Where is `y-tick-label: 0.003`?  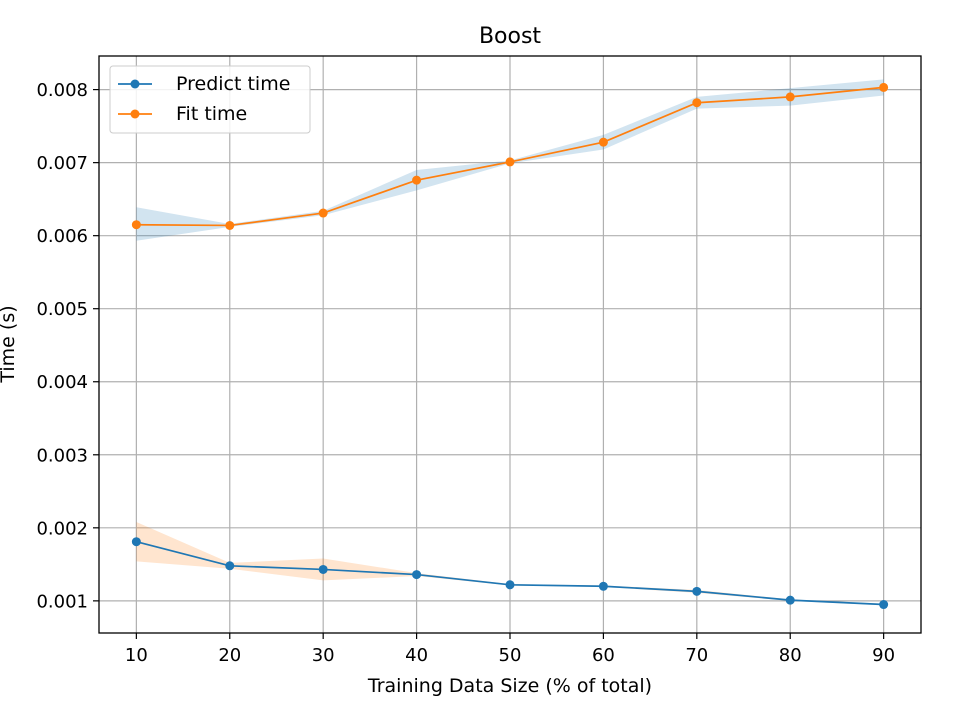 y-tick-label: 0.003 is located at coordinates (62, 455).